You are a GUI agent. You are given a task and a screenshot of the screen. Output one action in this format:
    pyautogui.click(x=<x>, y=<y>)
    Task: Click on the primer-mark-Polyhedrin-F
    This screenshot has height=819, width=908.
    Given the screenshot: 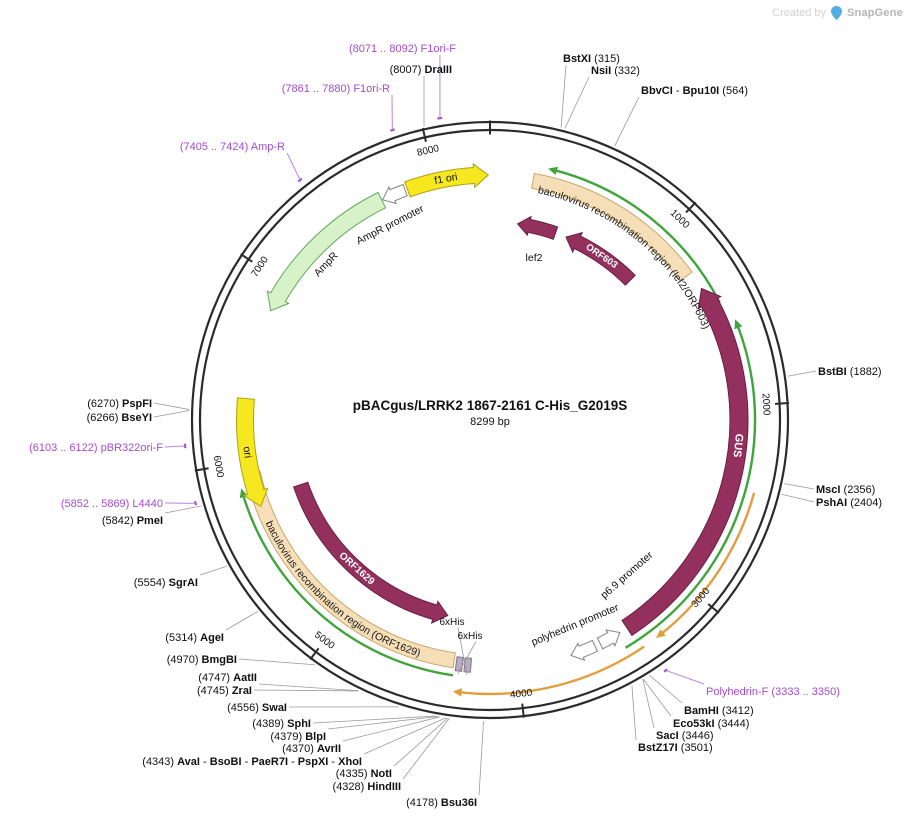 What is the action you would take?
    pyautogui.click(x=665, y=670)
    